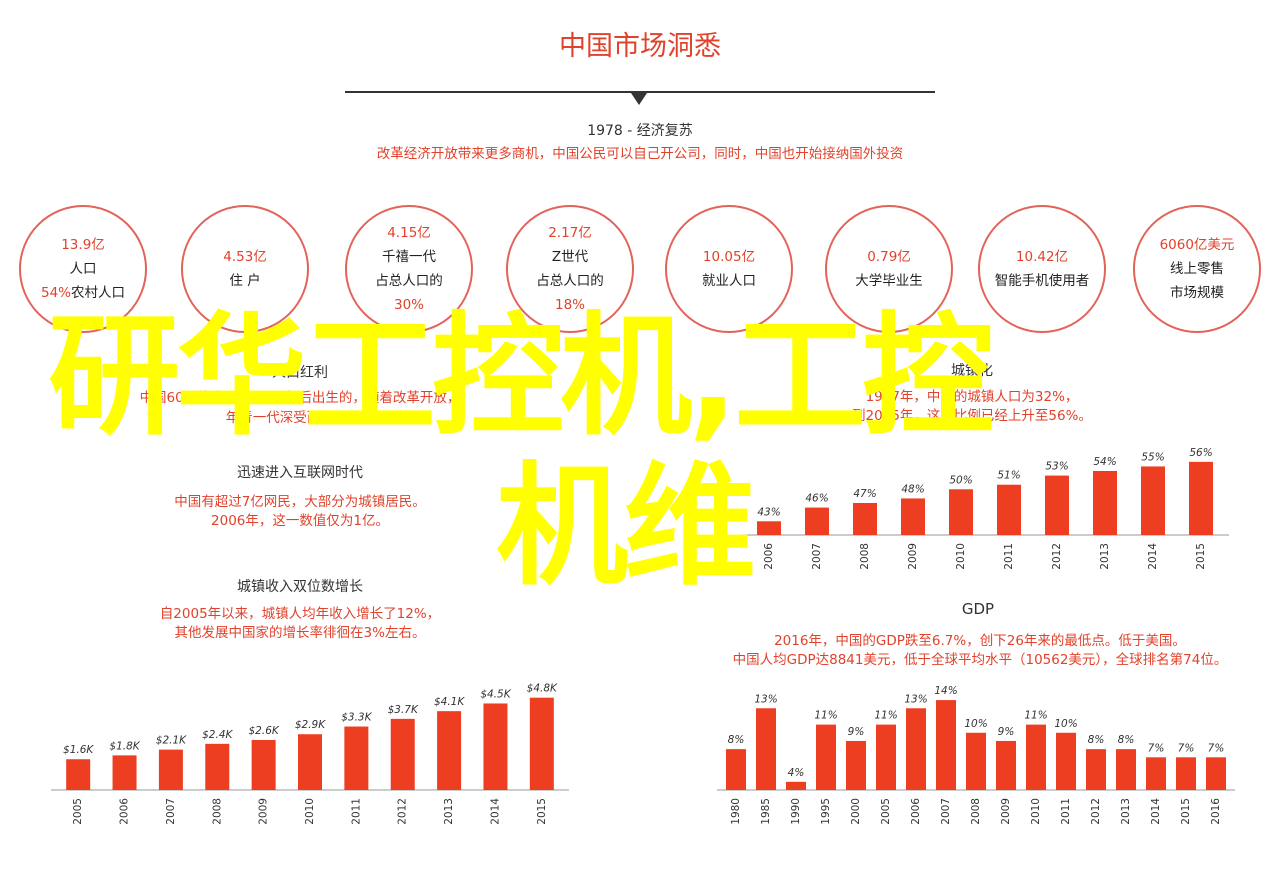 This screenshot has height=872, width=1280. Describe the element at coordinates (1186, 748) in the screenshot. I see `bar-data-label: 7%` at that location.